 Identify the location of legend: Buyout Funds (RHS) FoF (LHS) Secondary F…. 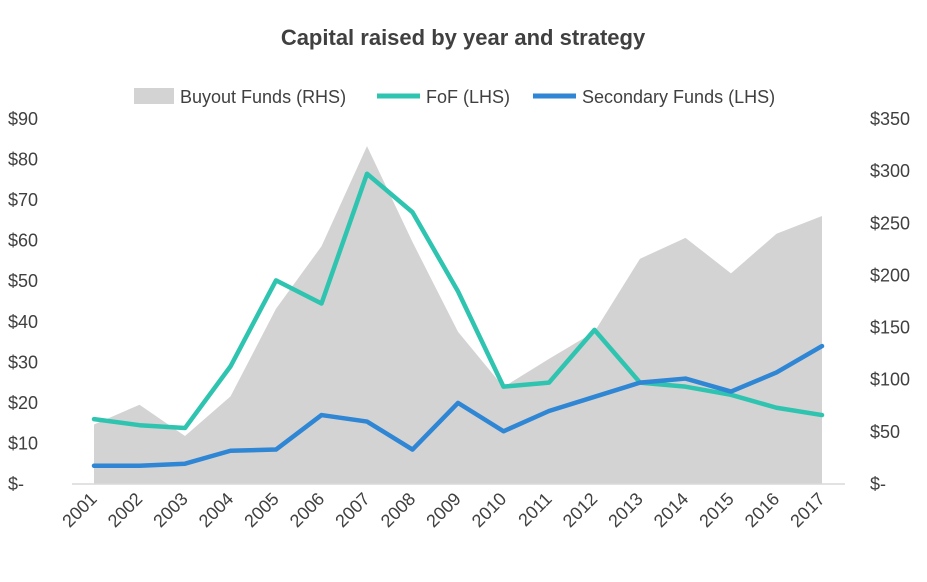
(454, 97).